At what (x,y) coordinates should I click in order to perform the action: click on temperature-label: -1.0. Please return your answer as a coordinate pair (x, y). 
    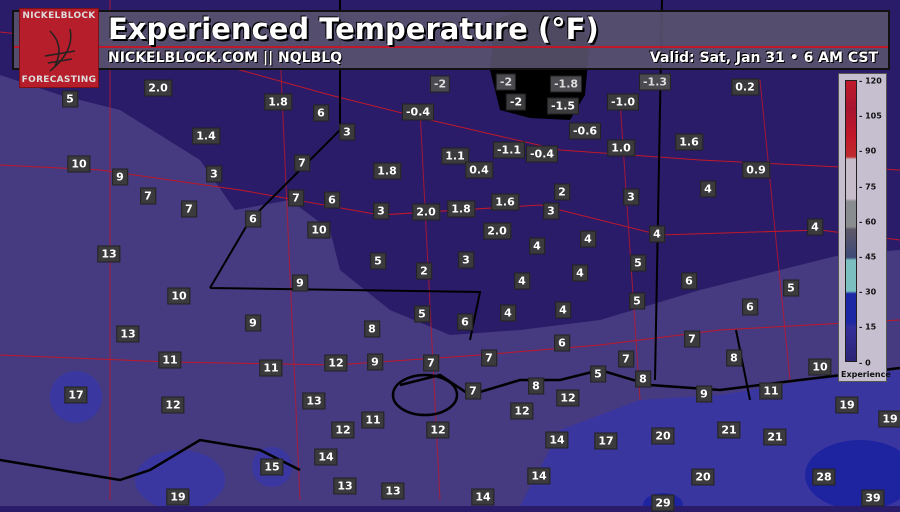
    Looking at the image, I should click on (623, 102).